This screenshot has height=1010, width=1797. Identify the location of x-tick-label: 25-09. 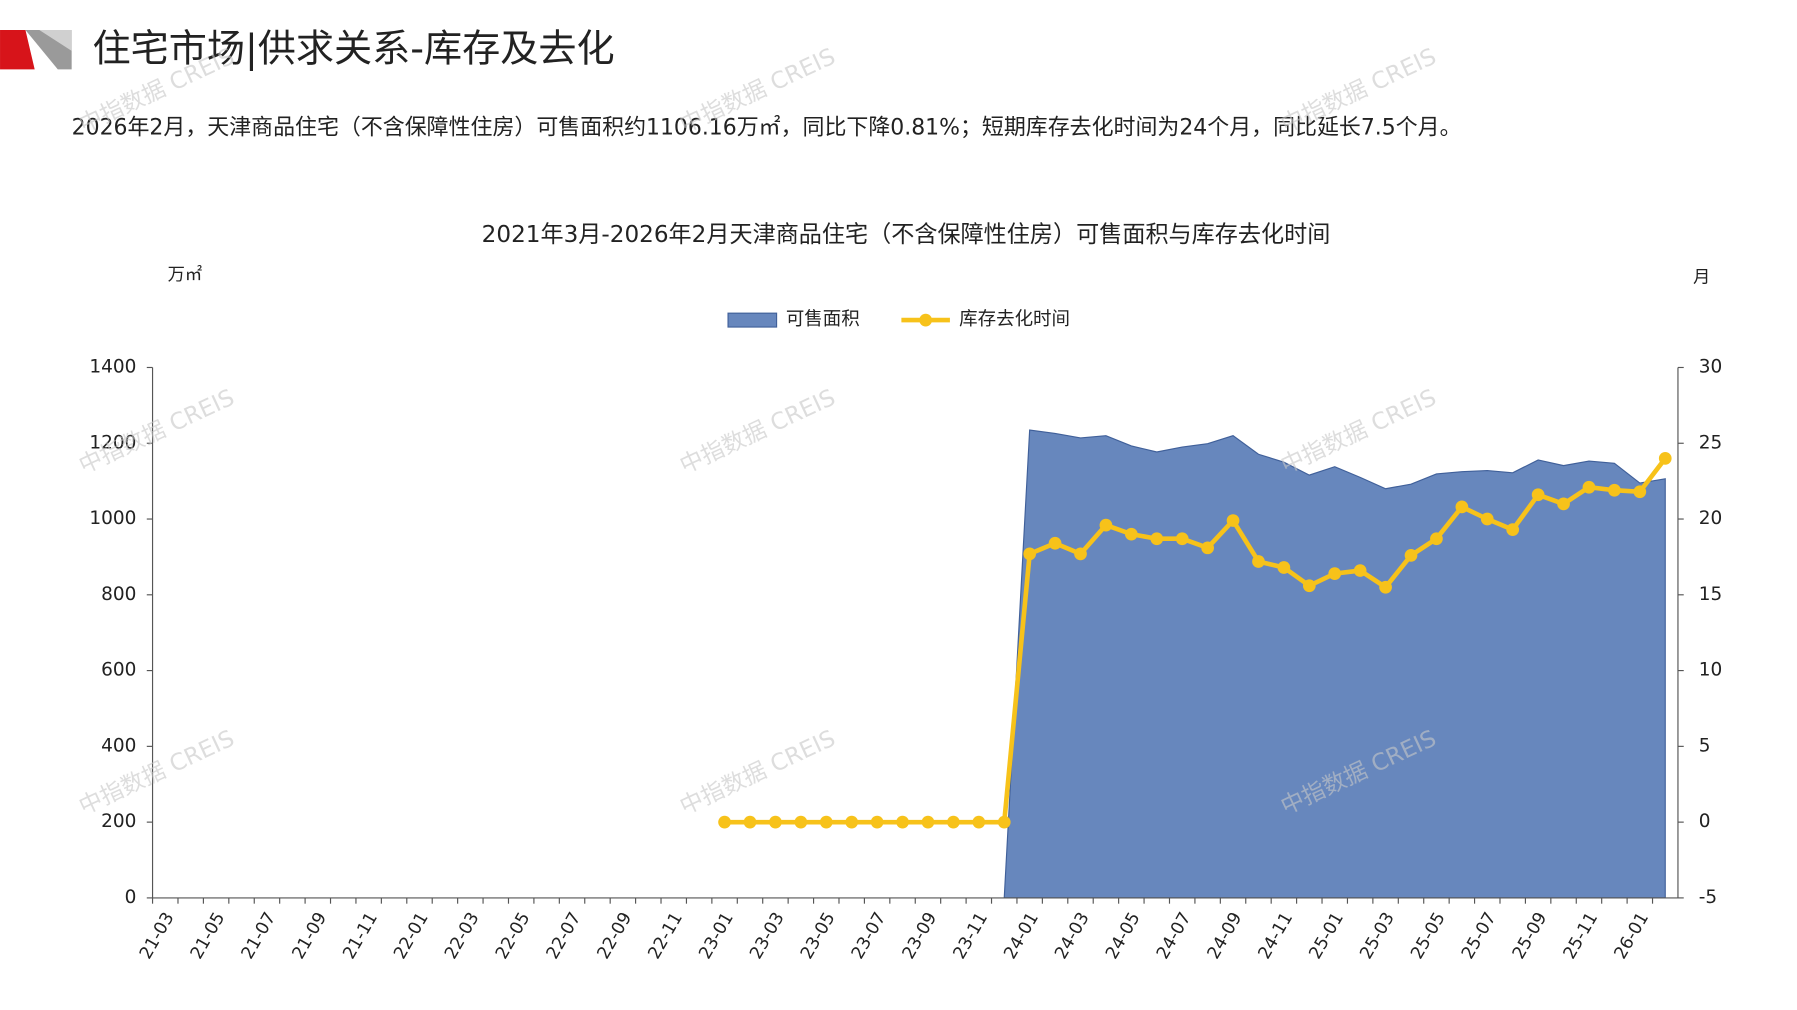
(1530, 936).